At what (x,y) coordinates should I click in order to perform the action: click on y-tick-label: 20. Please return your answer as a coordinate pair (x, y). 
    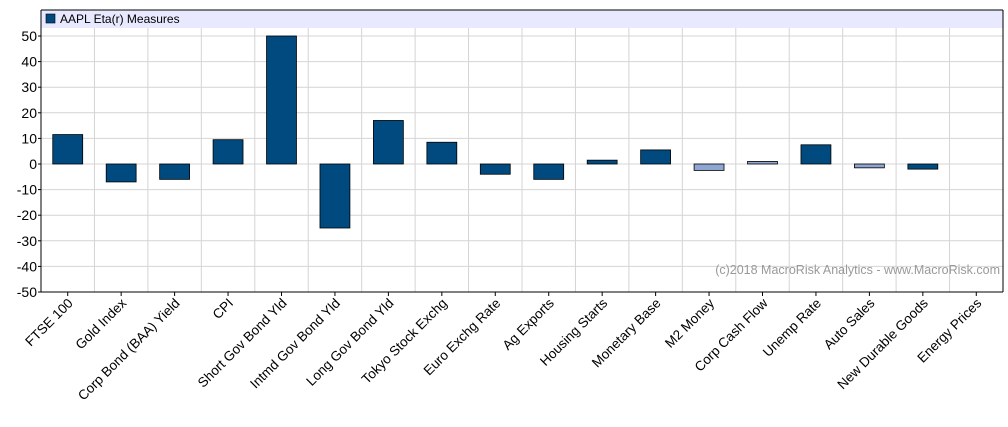
    Looking at the image, I should click on (29, 113).